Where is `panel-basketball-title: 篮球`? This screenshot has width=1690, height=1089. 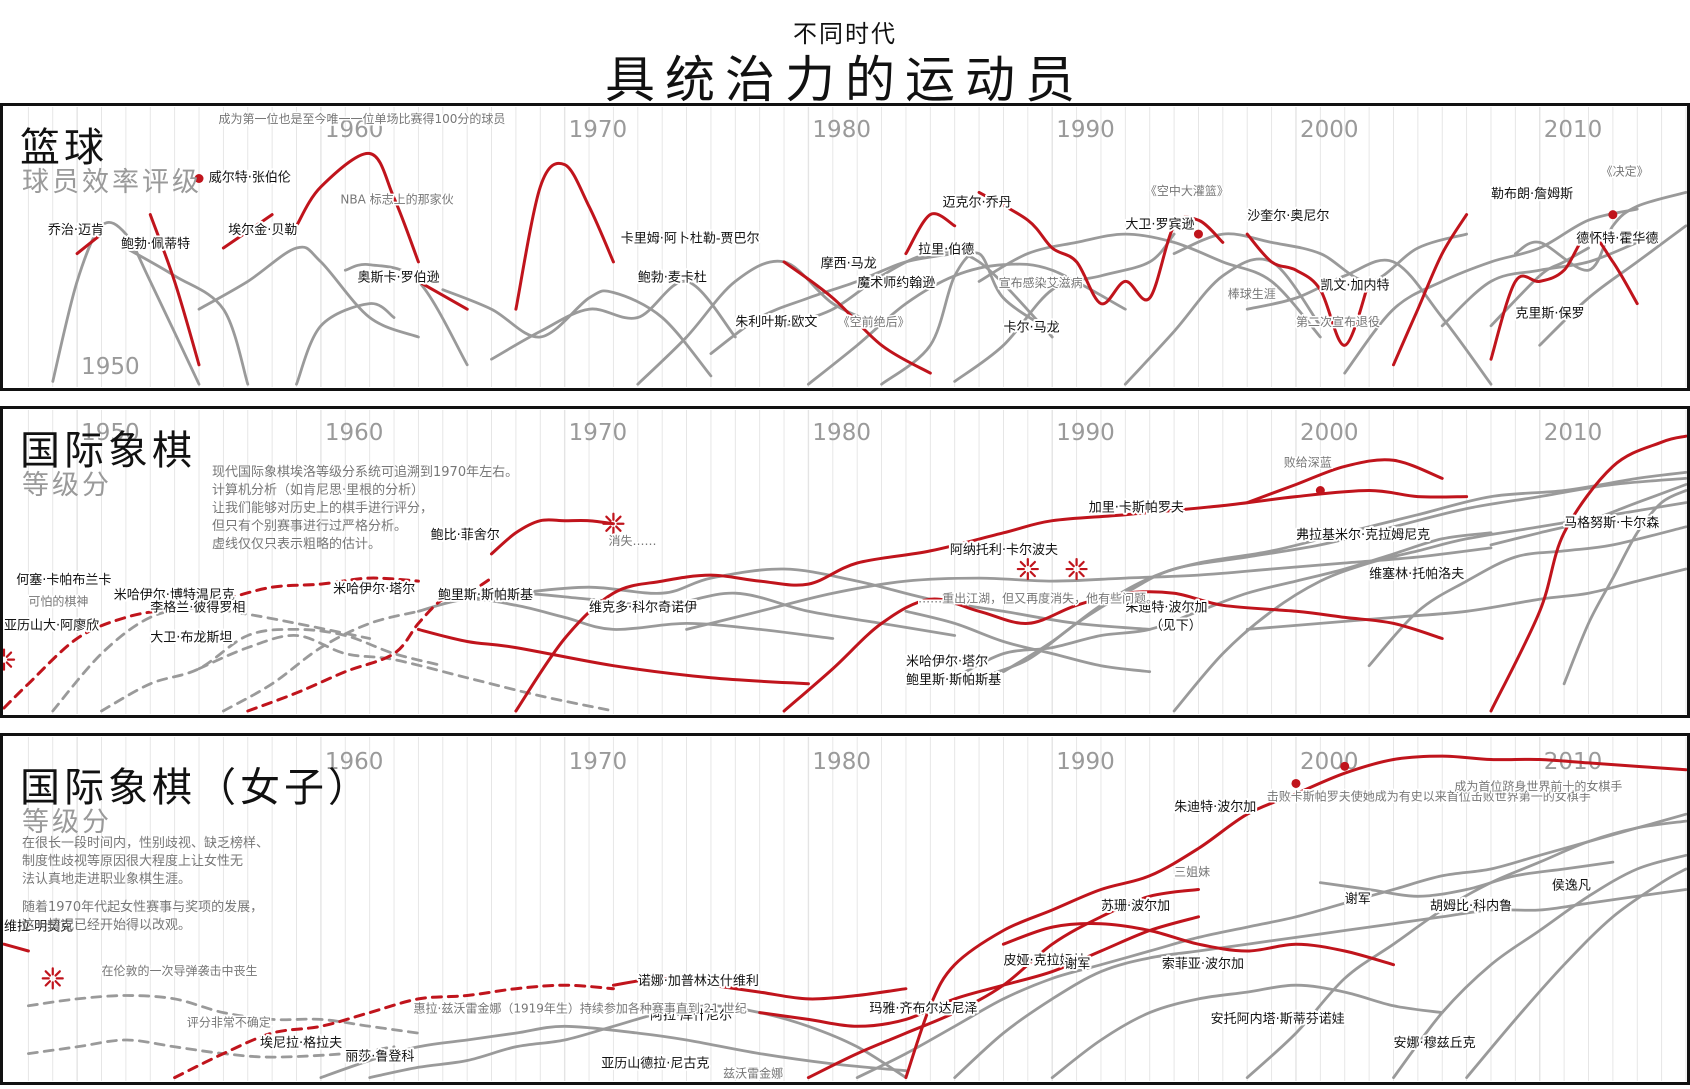
panel-basketball-title: 篮球 is located at coordinates (64, 148).